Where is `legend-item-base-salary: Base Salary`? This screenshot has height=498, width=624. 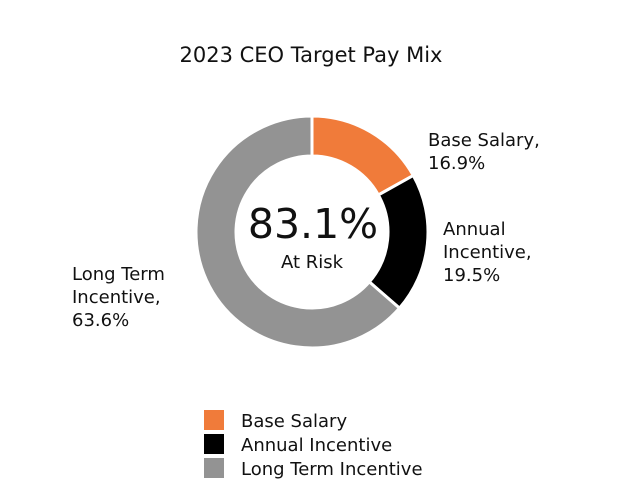 legend-item-base-salary: Base Salary is located at coordinates (275, 421).